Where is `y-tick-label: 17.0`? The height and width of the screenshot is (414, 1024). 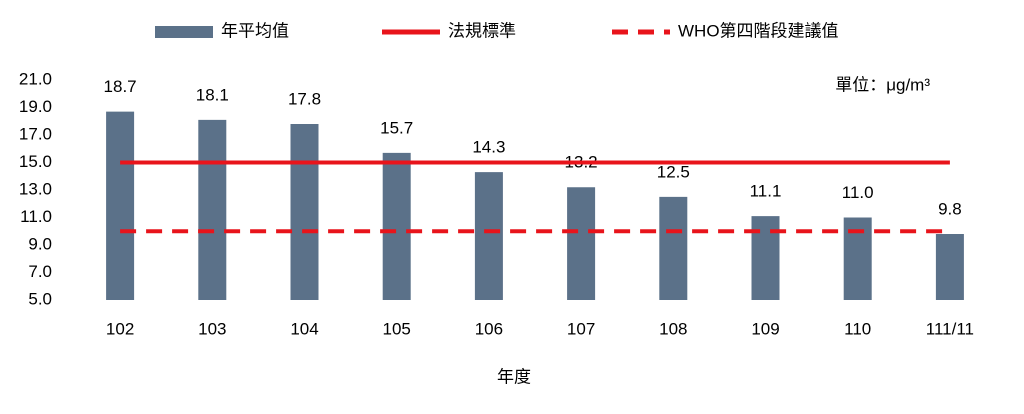
y-tick-label: 17.0 is located at coordinates (35, 133).